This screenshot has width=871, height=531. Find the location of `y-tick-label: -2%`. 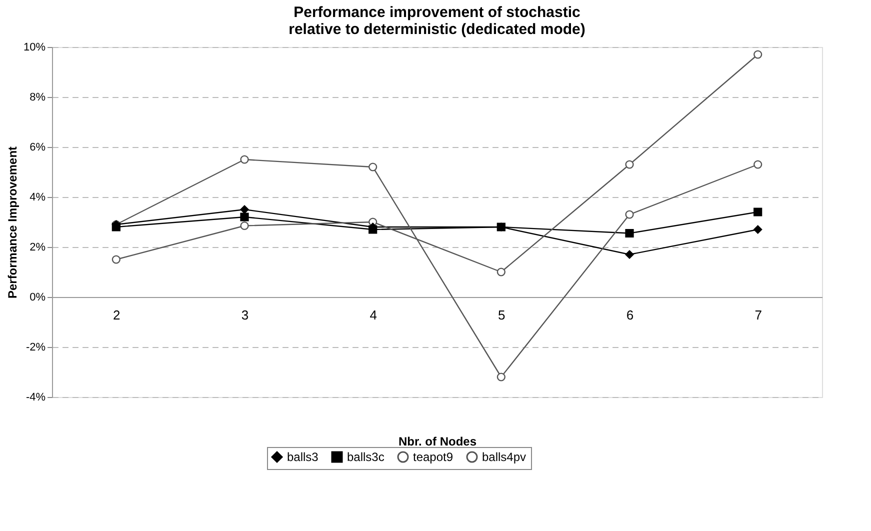

y-tick-label: -2% is located at coordinates (36, 348).